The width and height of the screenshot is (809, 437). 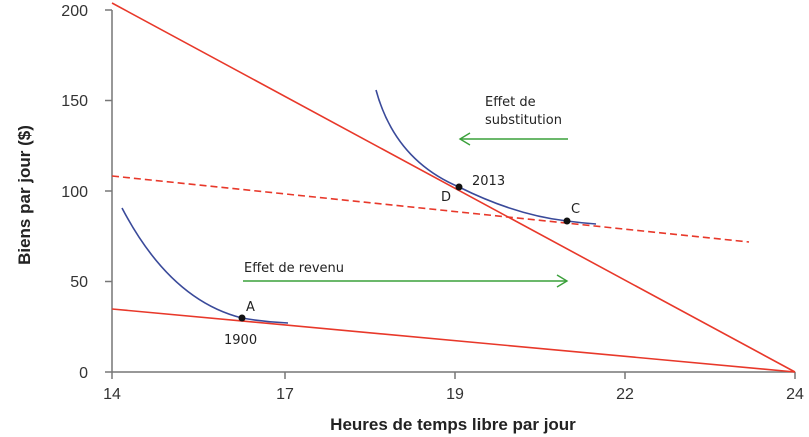 What do you see at coordinates (74, 101) in the screenshot?
I see `y-tick-label-150: 150` at bounding box center [74, 101].